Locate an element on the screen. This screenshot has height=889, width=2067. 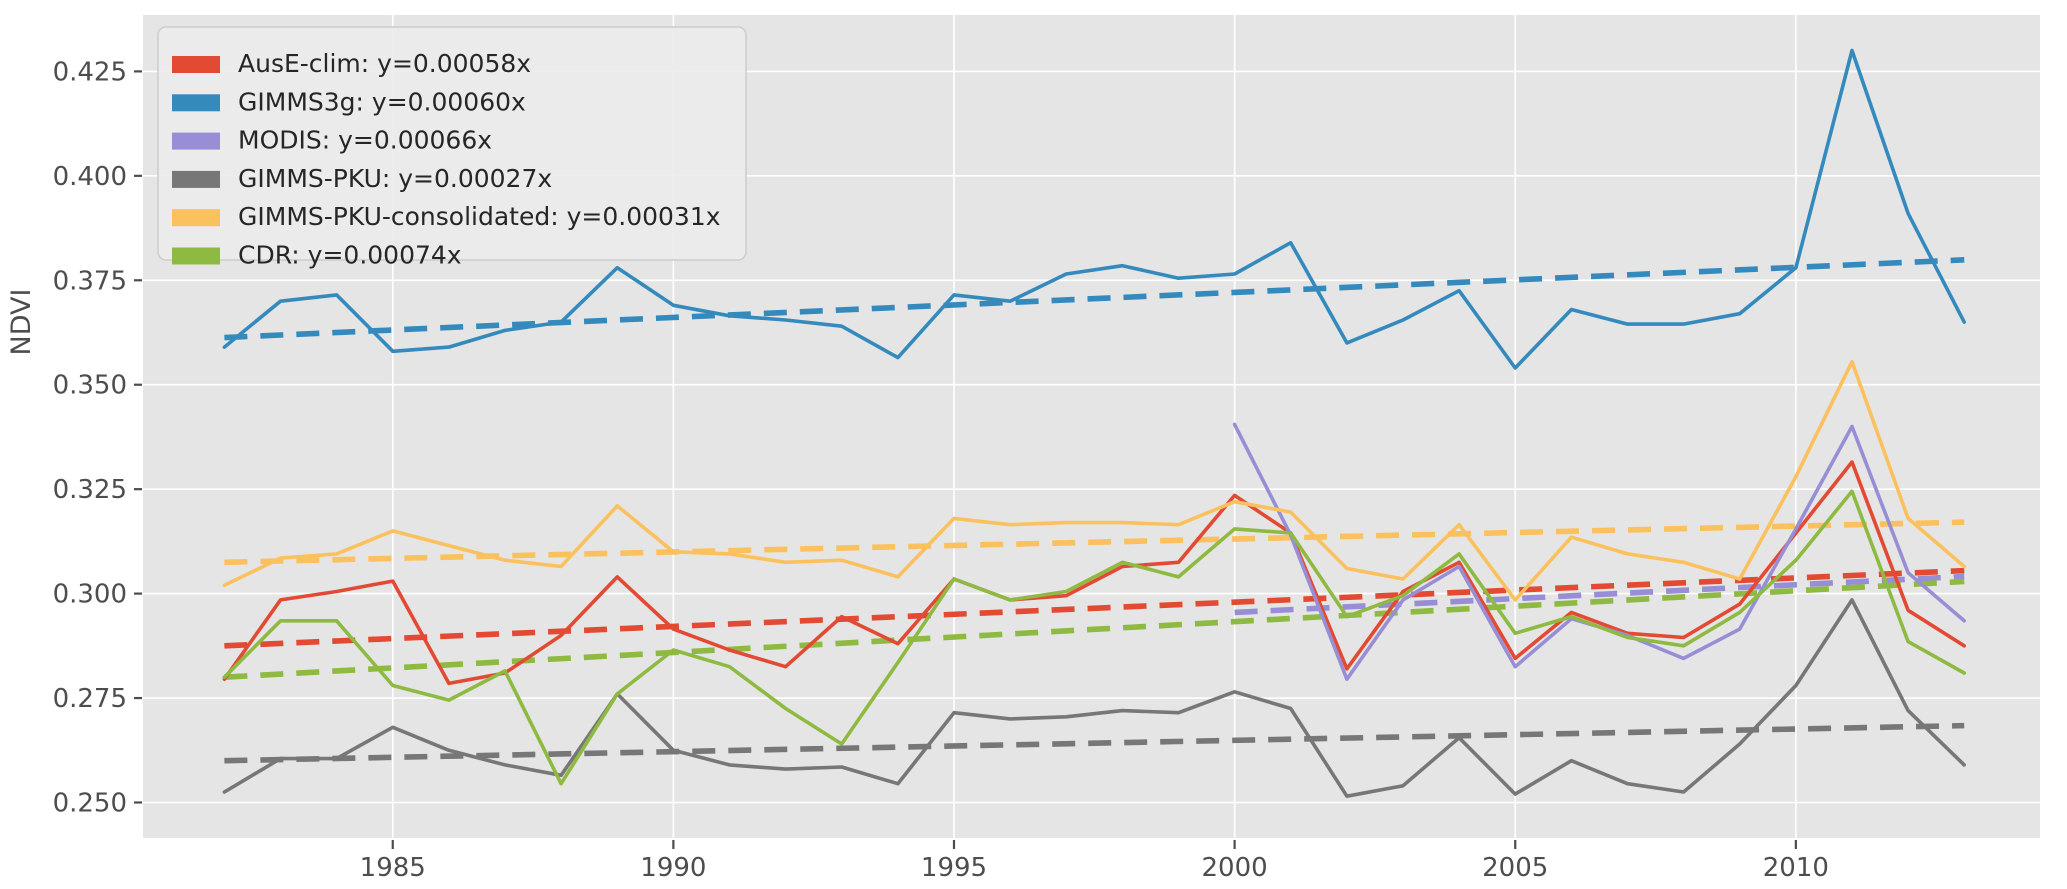
trend-line-MODIS is located at coordinates (1599, 594).